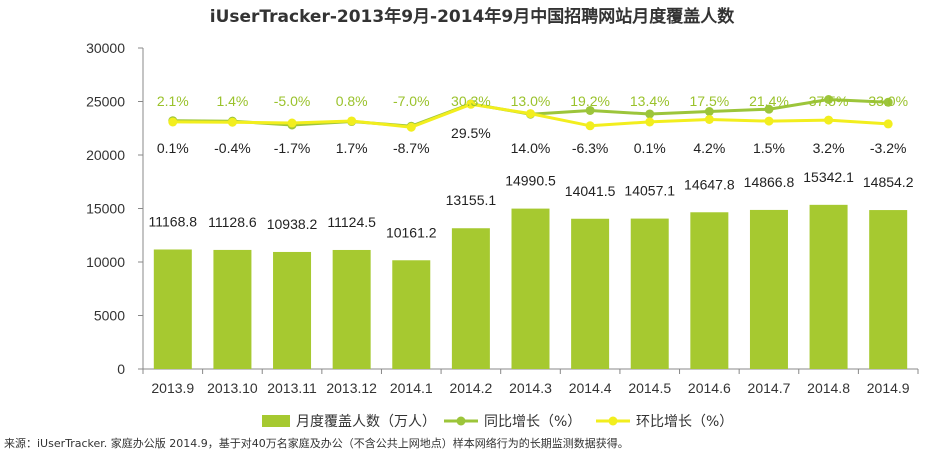 Image resolution: width=945 pixels, height=454 pixels. What do you see at coordinates (472, 16) in the screenshot?
I see `chart-title: iUserTracker-2013年9月-2014年9月中国招聘网站月度覆盖人数` at bounding box center [472, 16].